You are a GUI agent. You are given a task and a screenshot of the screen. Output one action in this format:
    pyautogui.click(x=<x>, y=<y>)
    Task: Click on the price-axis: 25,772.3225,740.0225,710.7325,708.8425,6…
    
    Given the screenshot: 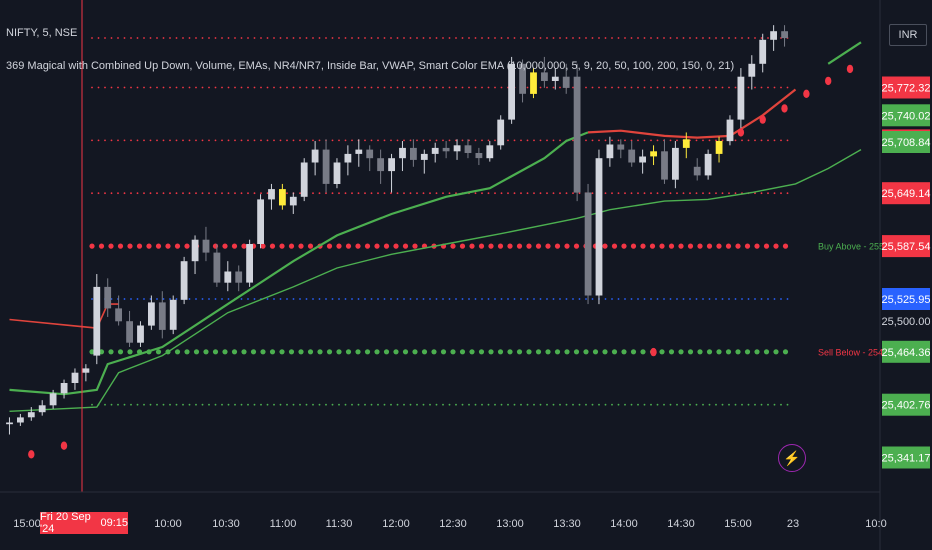 What is the action you would take?
    pyautogui.click(x=906, y=272)
    